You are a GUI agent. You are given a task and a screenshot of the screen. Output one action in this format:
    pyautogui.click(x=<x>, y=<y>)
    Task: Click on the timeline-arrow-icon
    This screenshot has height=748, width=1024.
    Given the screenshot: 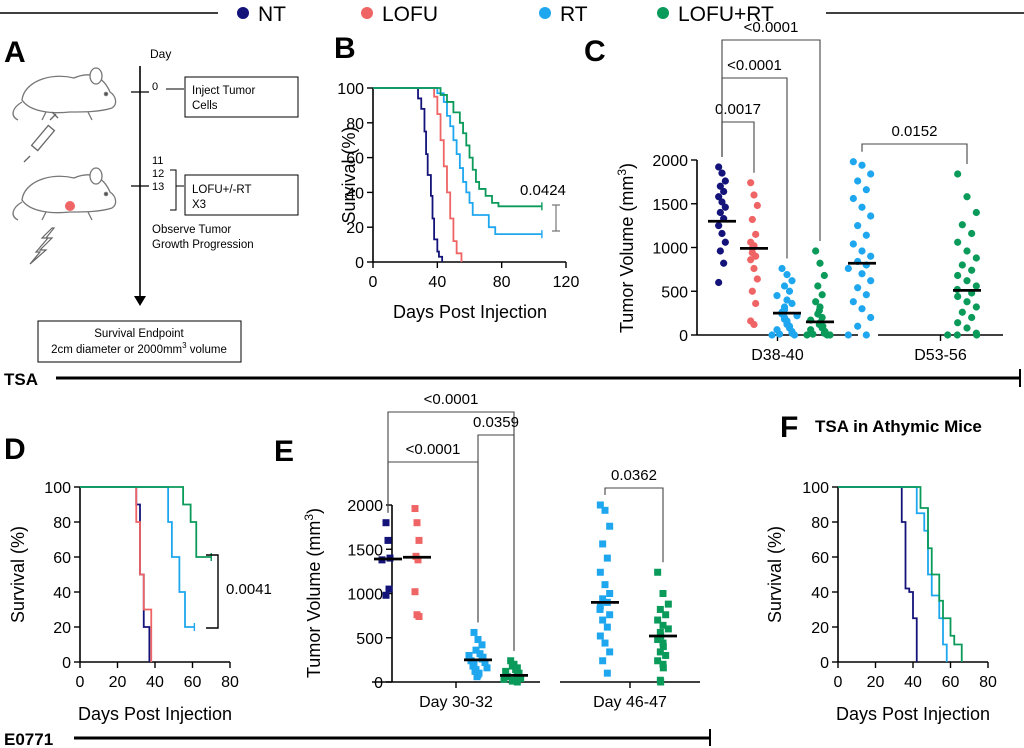 What is the action you would take?
    pyautogui.click(x=140, y=301)
    